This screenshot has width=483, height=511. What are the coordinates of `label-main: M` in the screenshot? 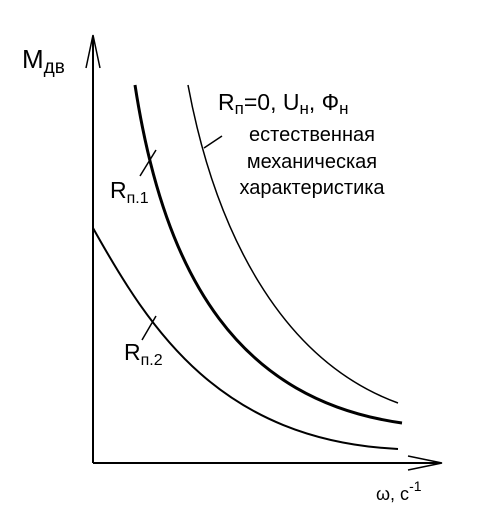 It's located at (33, 59).